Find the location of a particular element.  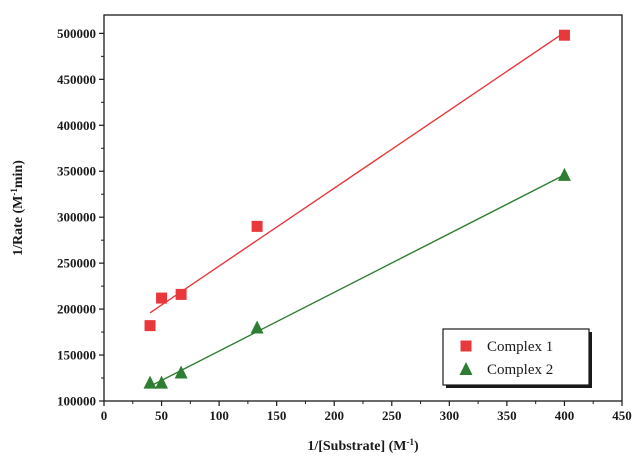

legend-box is located at coordinates (516, 357).